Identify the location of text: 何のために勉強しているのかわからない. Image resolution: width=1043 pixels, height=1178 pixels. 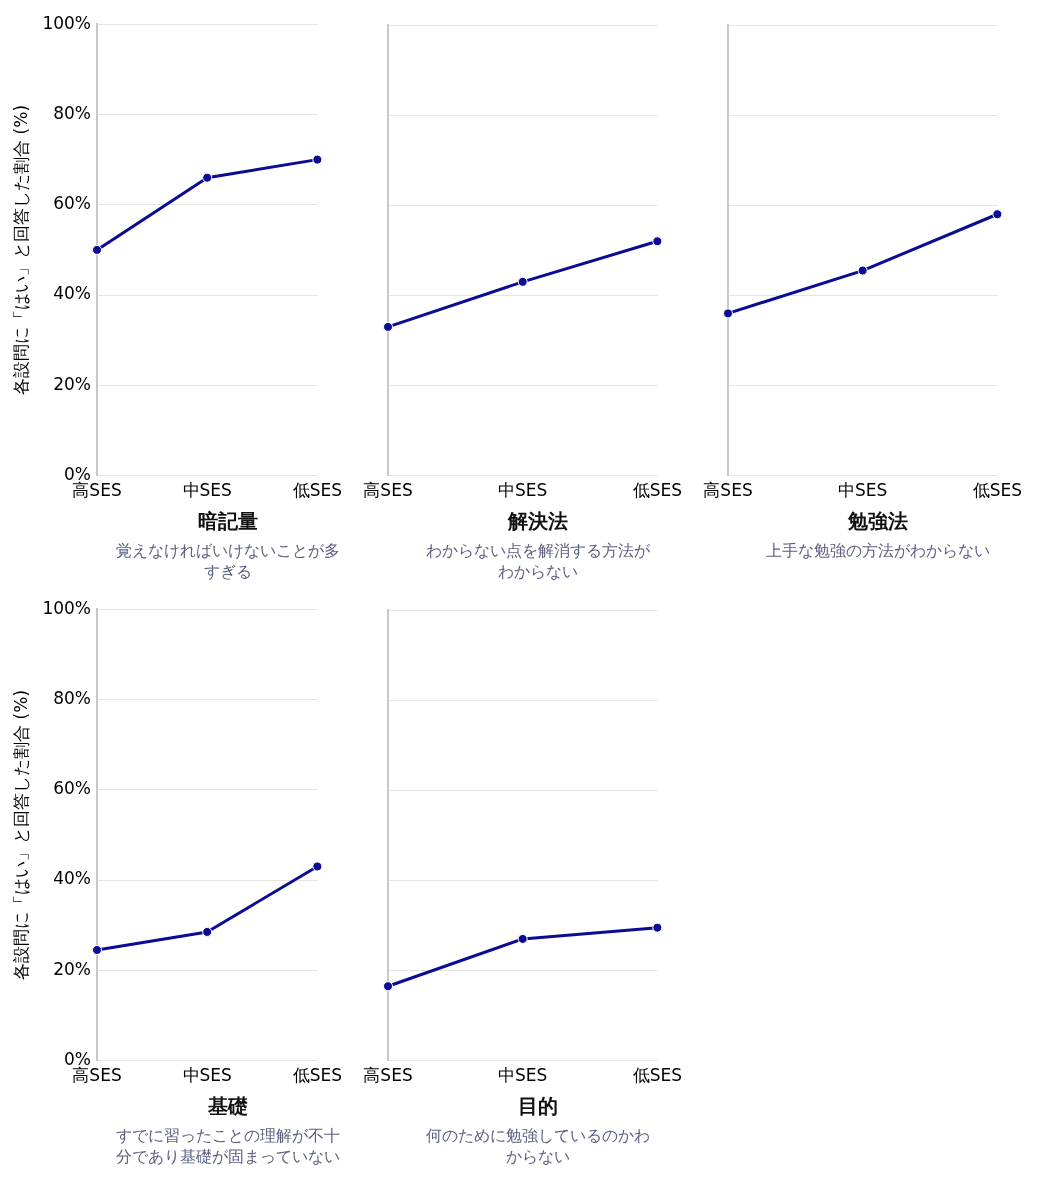
(538, 1147).